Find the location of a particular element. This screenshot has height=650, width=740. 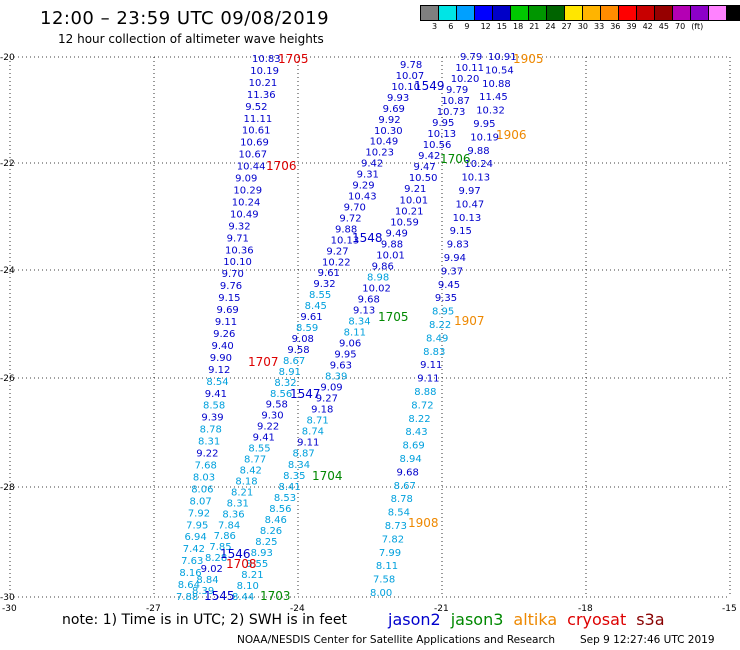

time-label: 1546 is located at coordinates (235, 554).